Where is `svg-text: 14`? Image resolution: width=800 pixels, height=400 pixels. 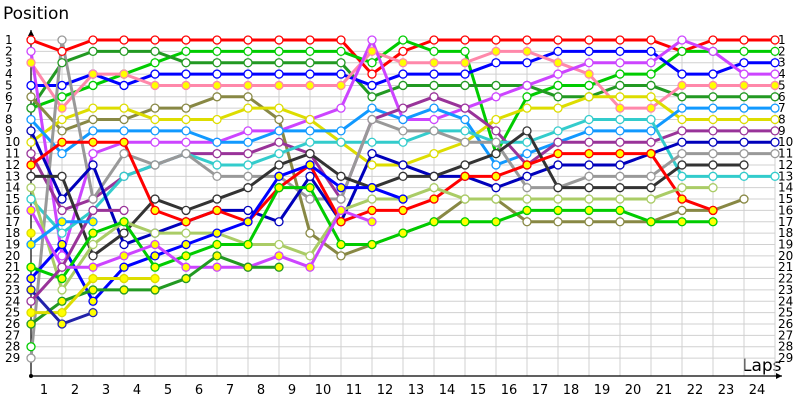 svg-text: 14 is located at coordinates (447, 390).